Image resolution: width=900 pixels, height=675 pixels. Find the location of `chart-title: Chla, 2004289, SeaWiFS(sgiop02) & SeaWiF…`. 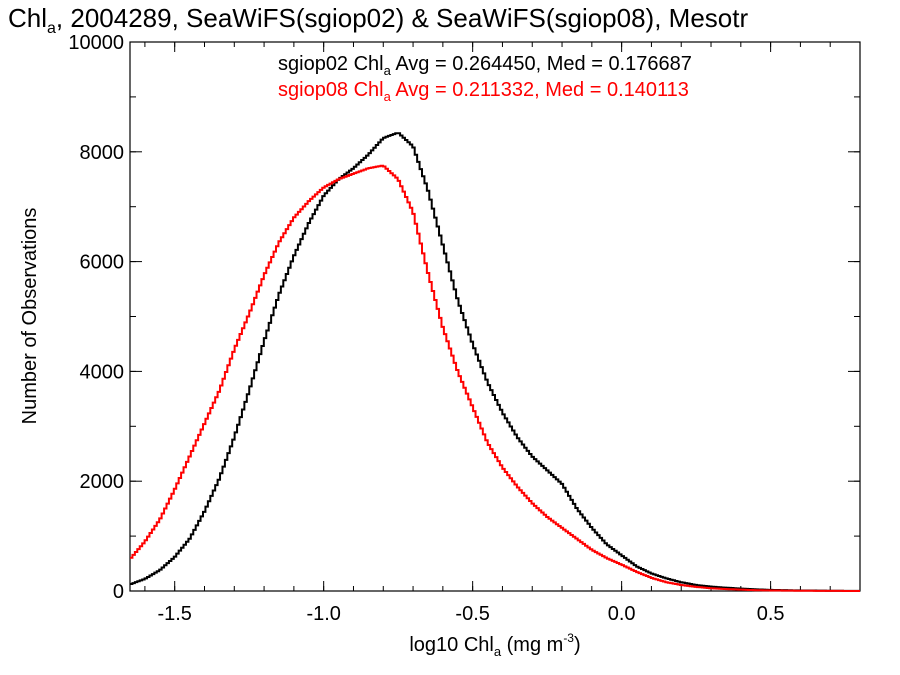

chart-title: Chla, 2004289, SeaWiFS(sgiop02) & SeaWiF… is located at coordinates (378, 20).